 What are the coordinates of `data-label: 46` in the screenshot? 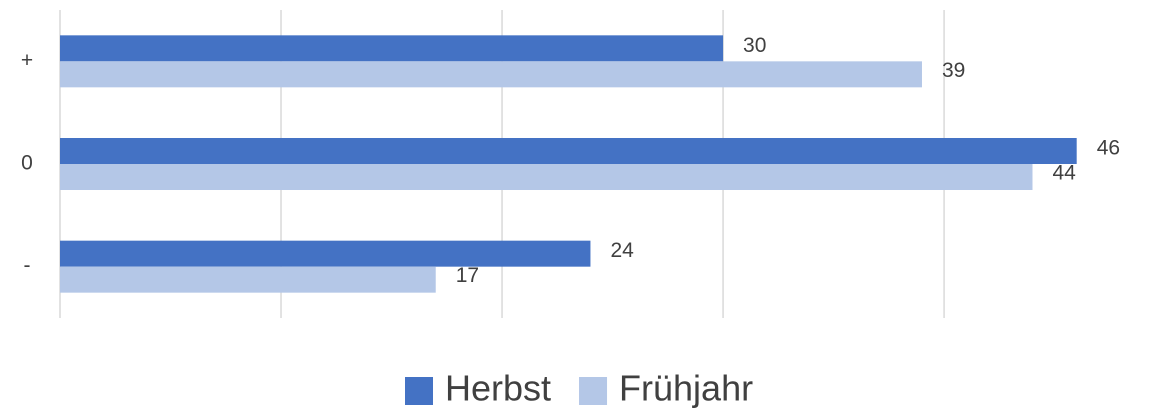 It's located at (1108, 148).